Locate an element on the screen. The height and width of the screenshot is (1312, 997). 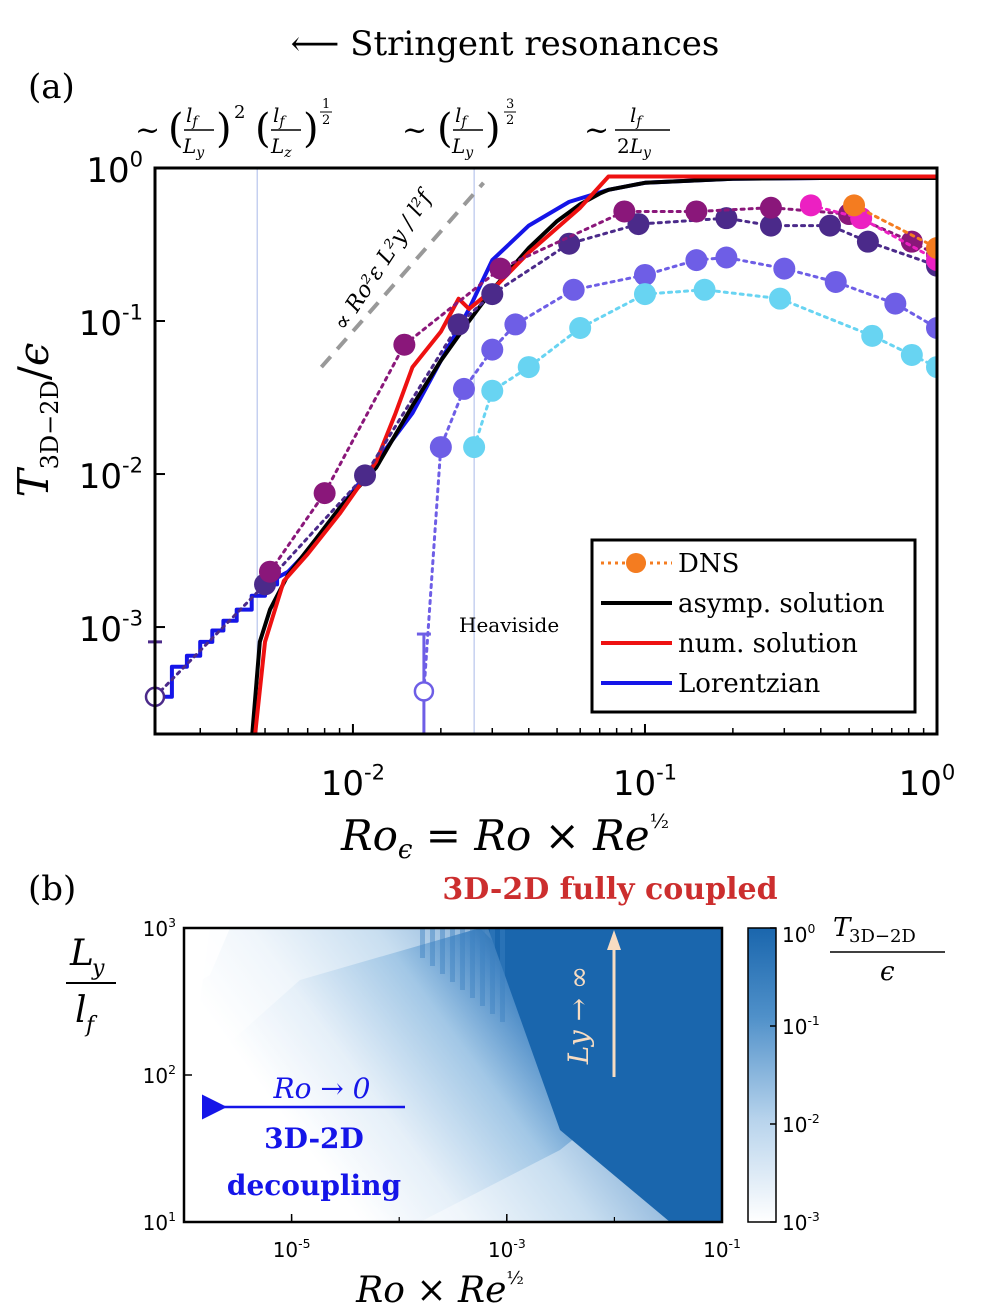
colorbar-tick-label: 10⁻¹ is located at coordinates (801, 1026).